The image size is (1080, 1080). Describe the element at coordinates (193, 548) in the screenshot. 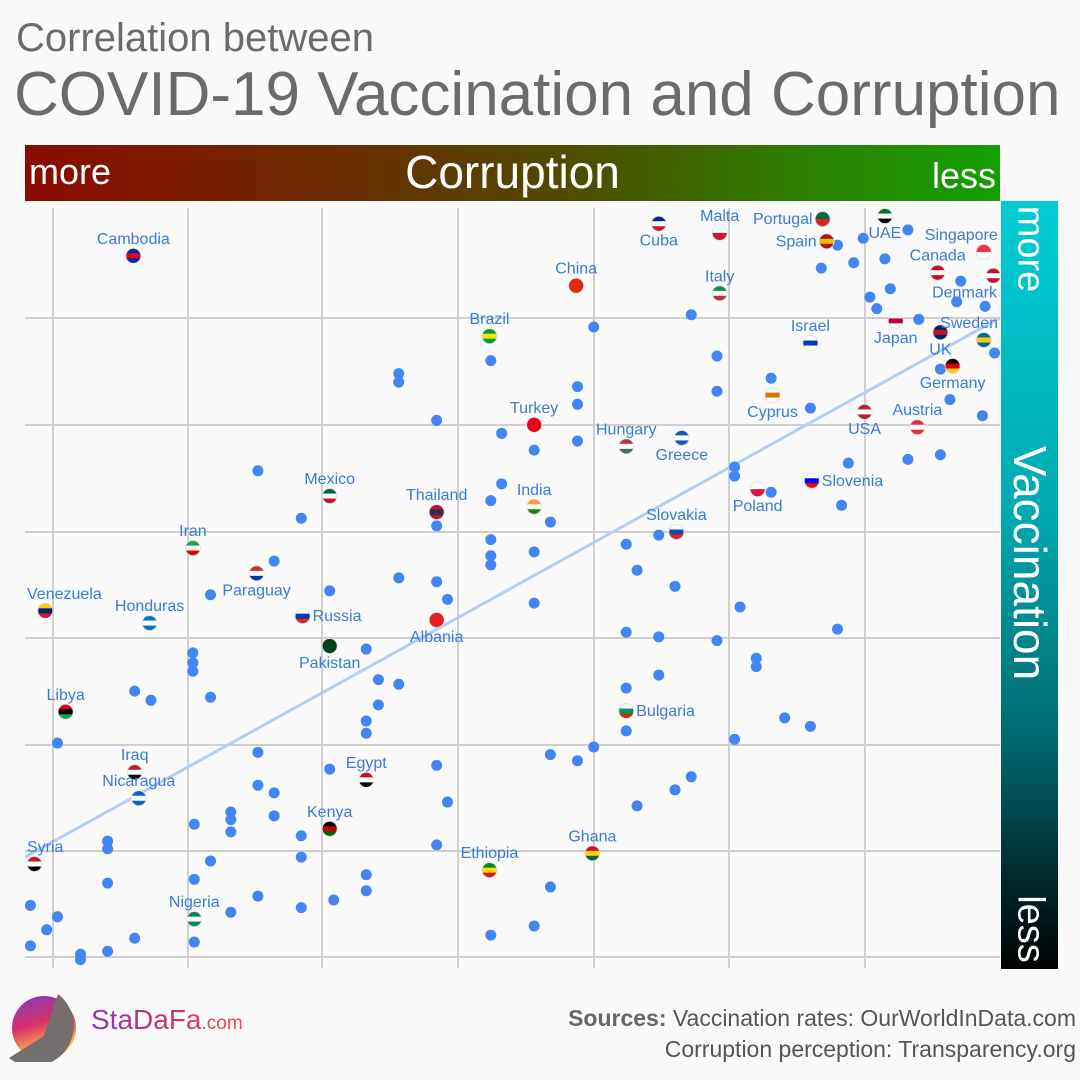

I see `flag-iran-icon` at that location.